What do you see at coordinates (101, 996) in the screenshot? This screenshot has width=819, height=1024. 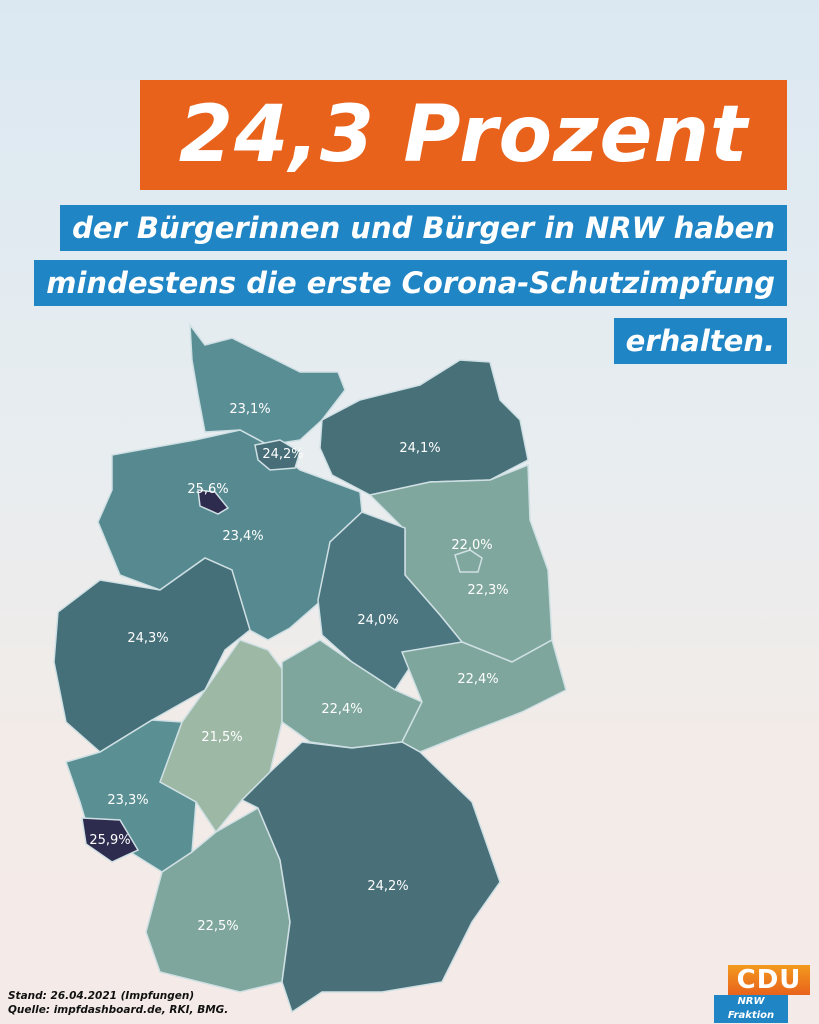 I see `footer-date: Stand: 26.04.2021 (Impfungen)` at bounding box center [101, 996].